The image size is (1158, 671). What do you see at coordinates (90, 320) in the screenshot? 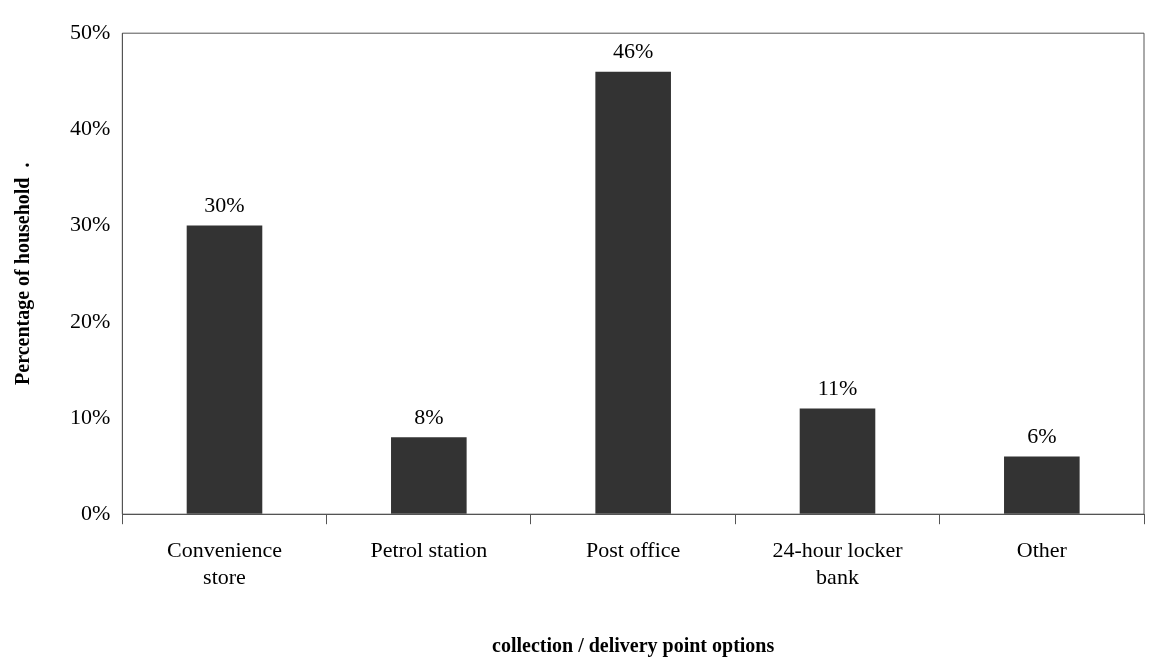
I see `y-tick-label: 20%` at bounding box center [90, 320].